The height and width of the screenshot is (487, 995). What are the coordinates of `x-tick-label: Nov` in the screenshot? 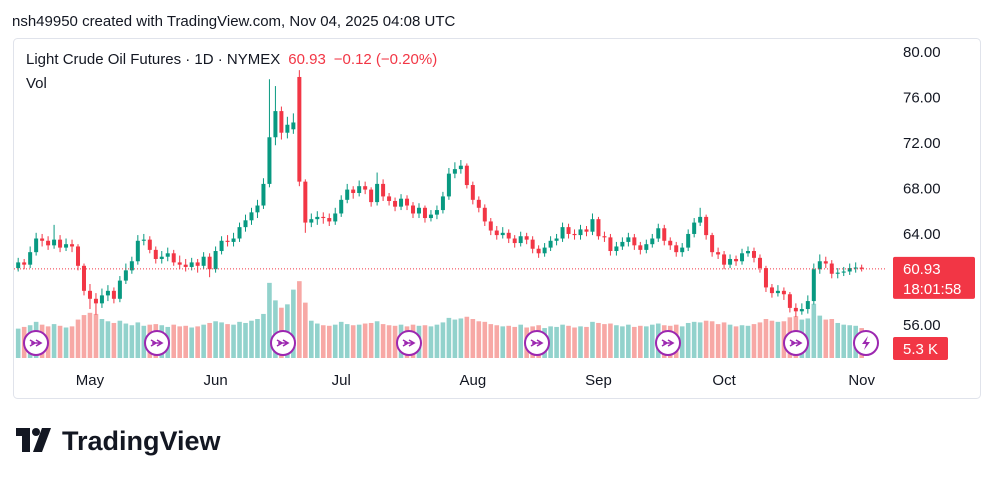 It's located at (861, 380).